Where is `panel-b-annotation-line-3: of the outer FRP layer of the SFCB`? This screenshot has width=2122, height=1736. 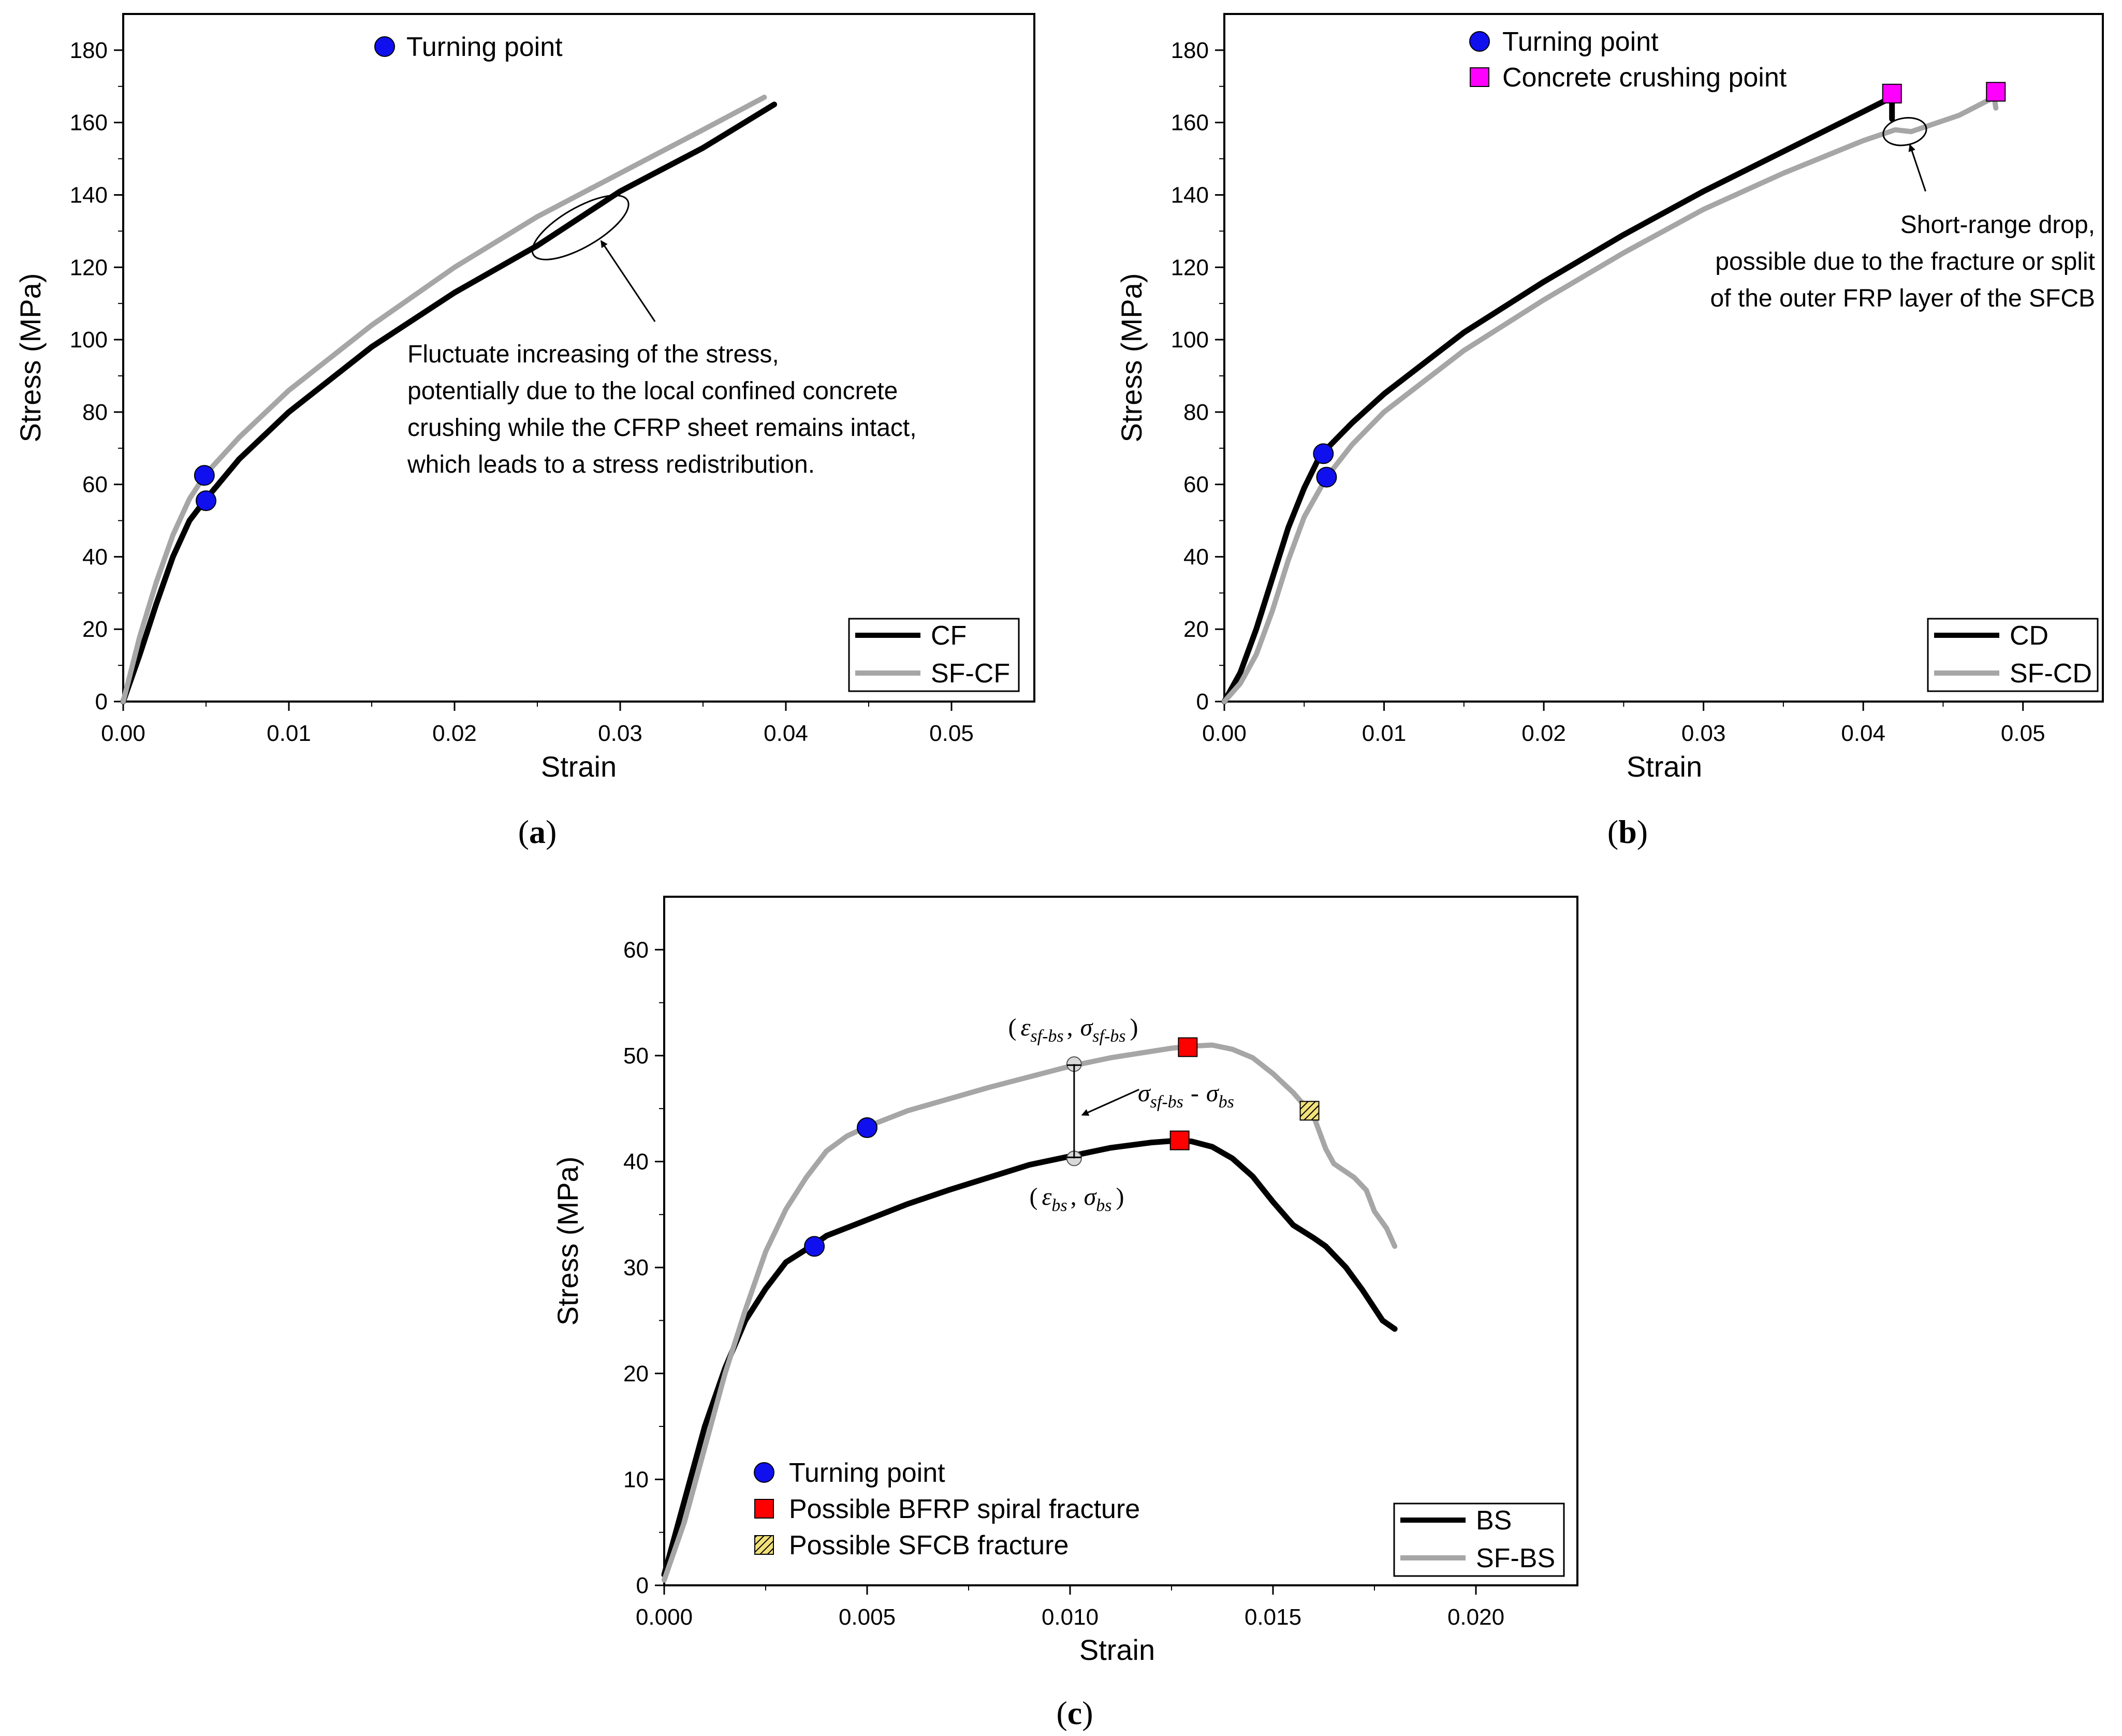
panel-b-annotation-line-3: of the outer FRP layer of the SFCB is located at coordinates (1902, 298).